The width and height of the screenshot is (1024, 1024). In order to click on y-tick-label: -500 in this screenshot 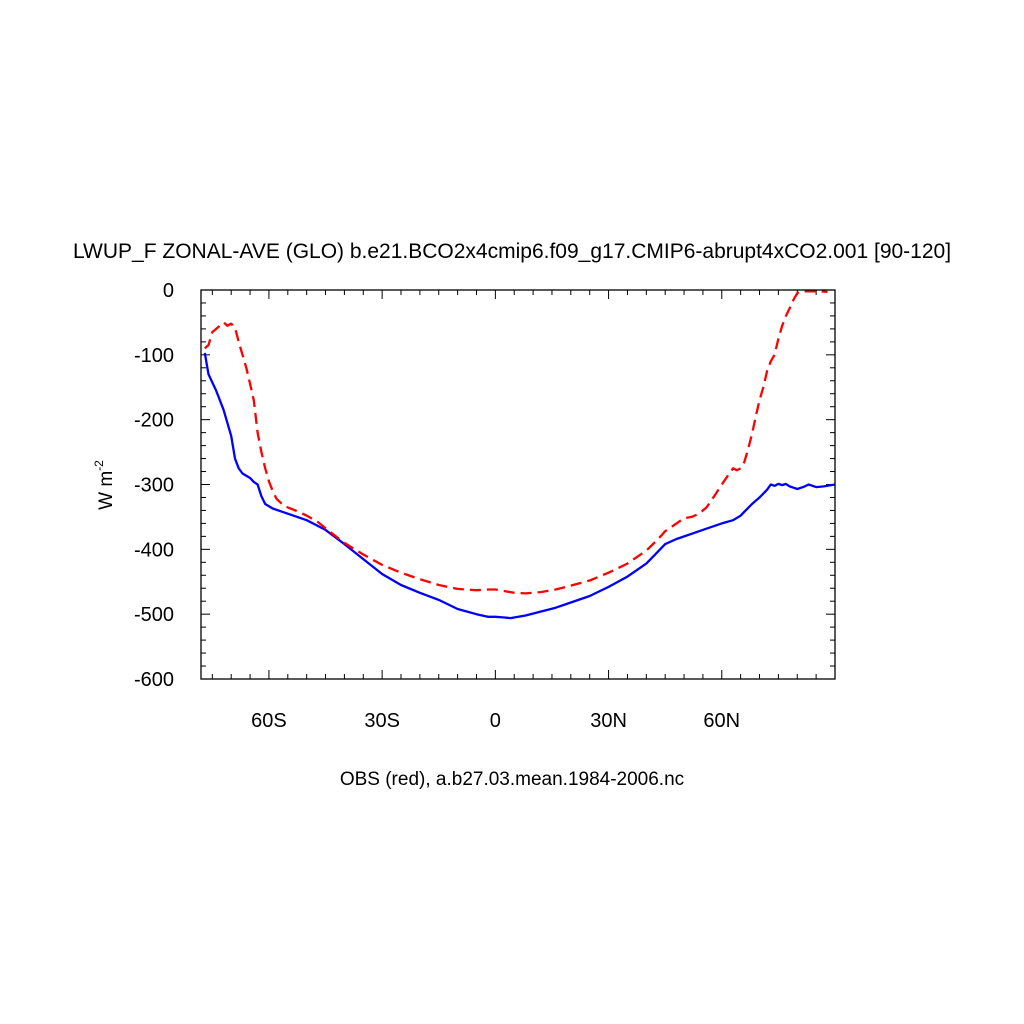, I will do `click(154, 615)`.